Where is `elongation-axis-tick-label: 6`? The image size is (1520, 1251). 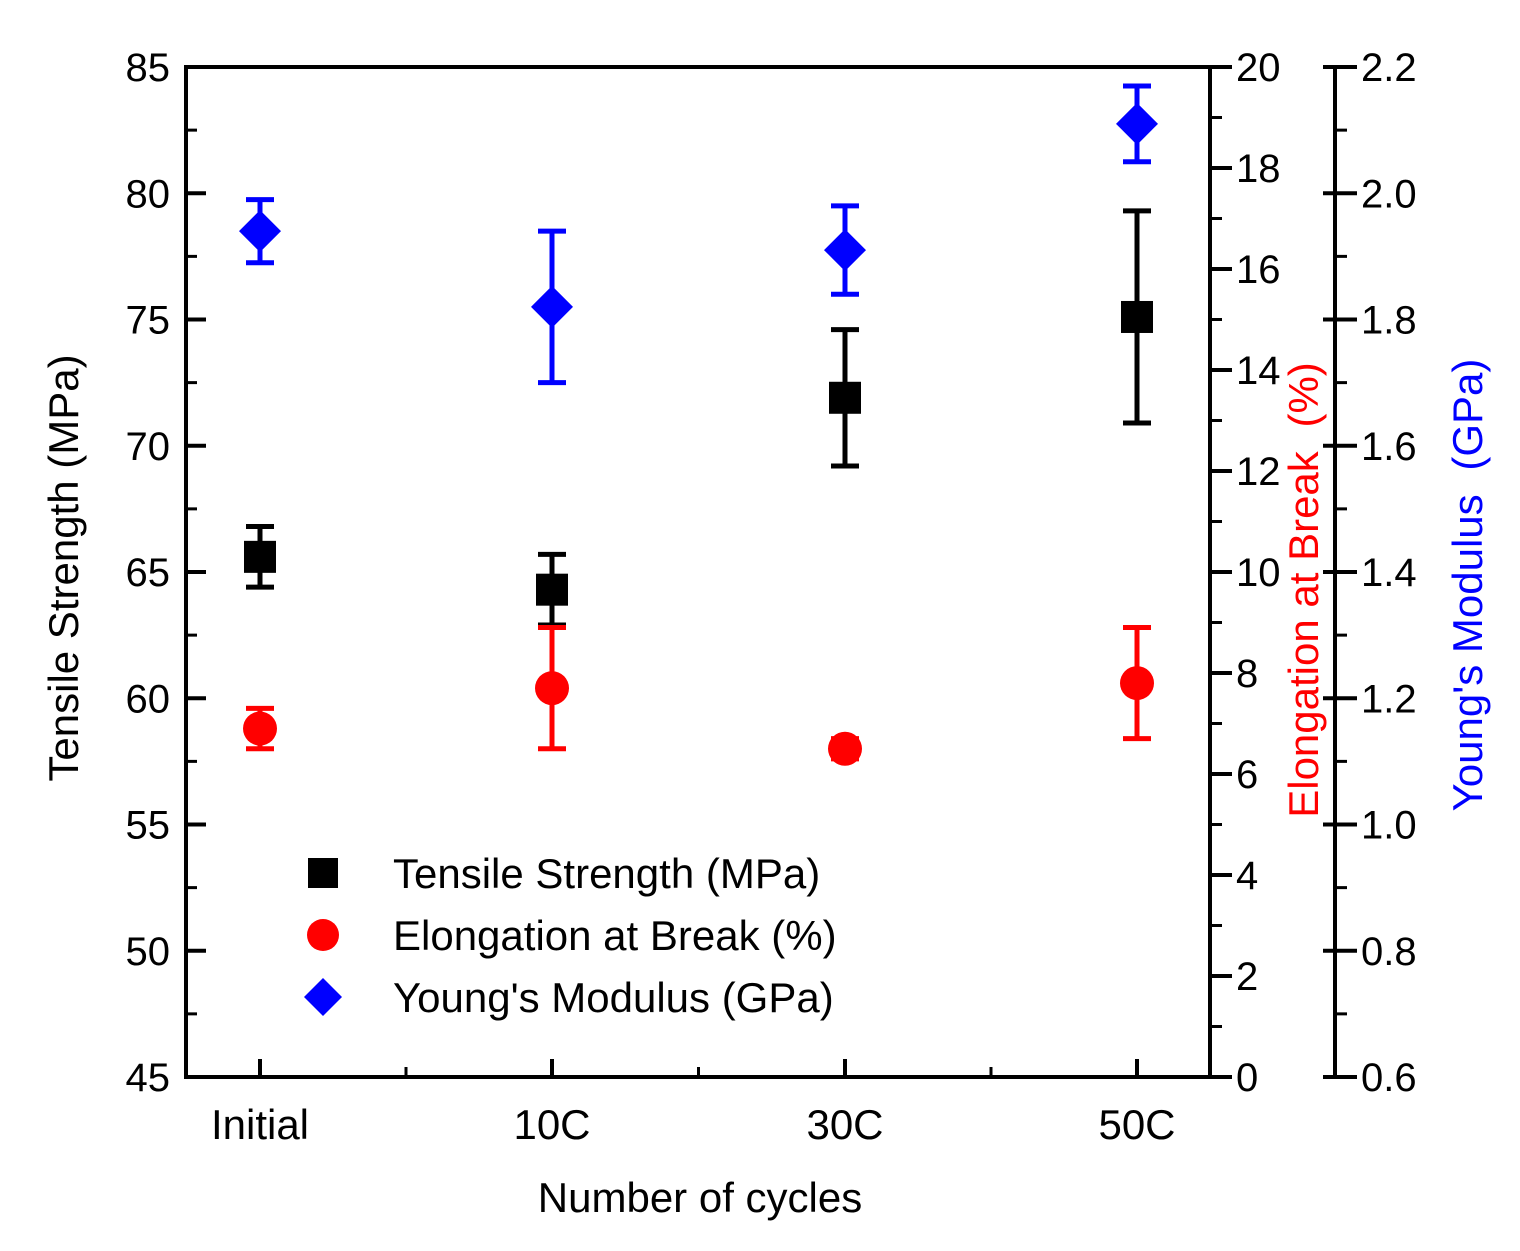
elongation-axis-tick-label: 6 is located at coordinates (1247, 775).